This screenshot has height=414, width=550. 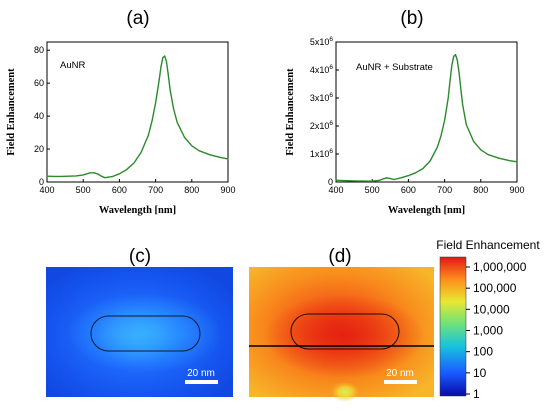 I want to click on x-axis-title-a: Wavelength [nm], so click(x=137, y=210).